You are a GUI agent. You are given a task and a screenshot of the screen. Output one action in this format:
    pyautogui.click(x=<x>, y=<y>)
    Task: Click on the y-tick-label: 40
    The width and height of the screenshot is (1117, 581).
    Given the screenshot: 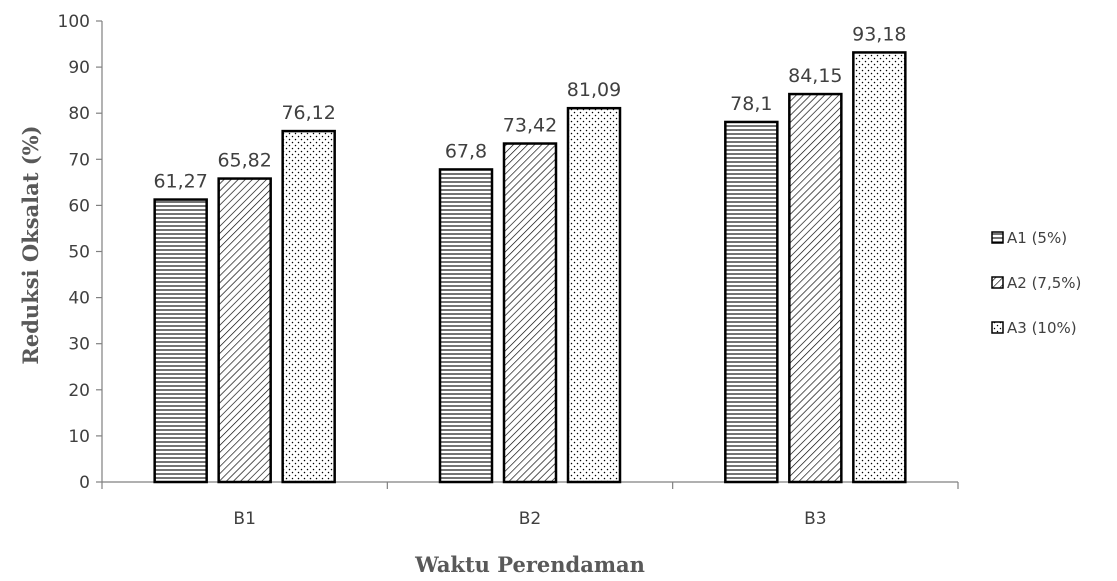 What is the action you would take?
    pyautogui.click(x=79, y=299)
    